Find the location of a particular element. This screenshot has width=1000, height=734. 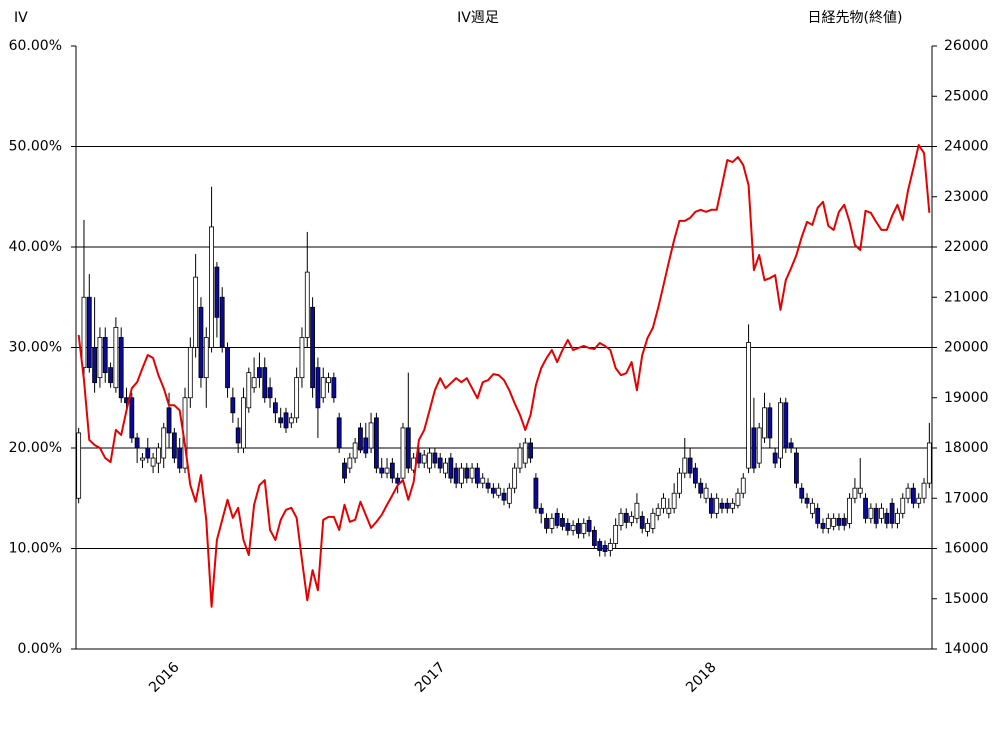

y-tick-label: 50.00% is located at coordinates (35, 147).